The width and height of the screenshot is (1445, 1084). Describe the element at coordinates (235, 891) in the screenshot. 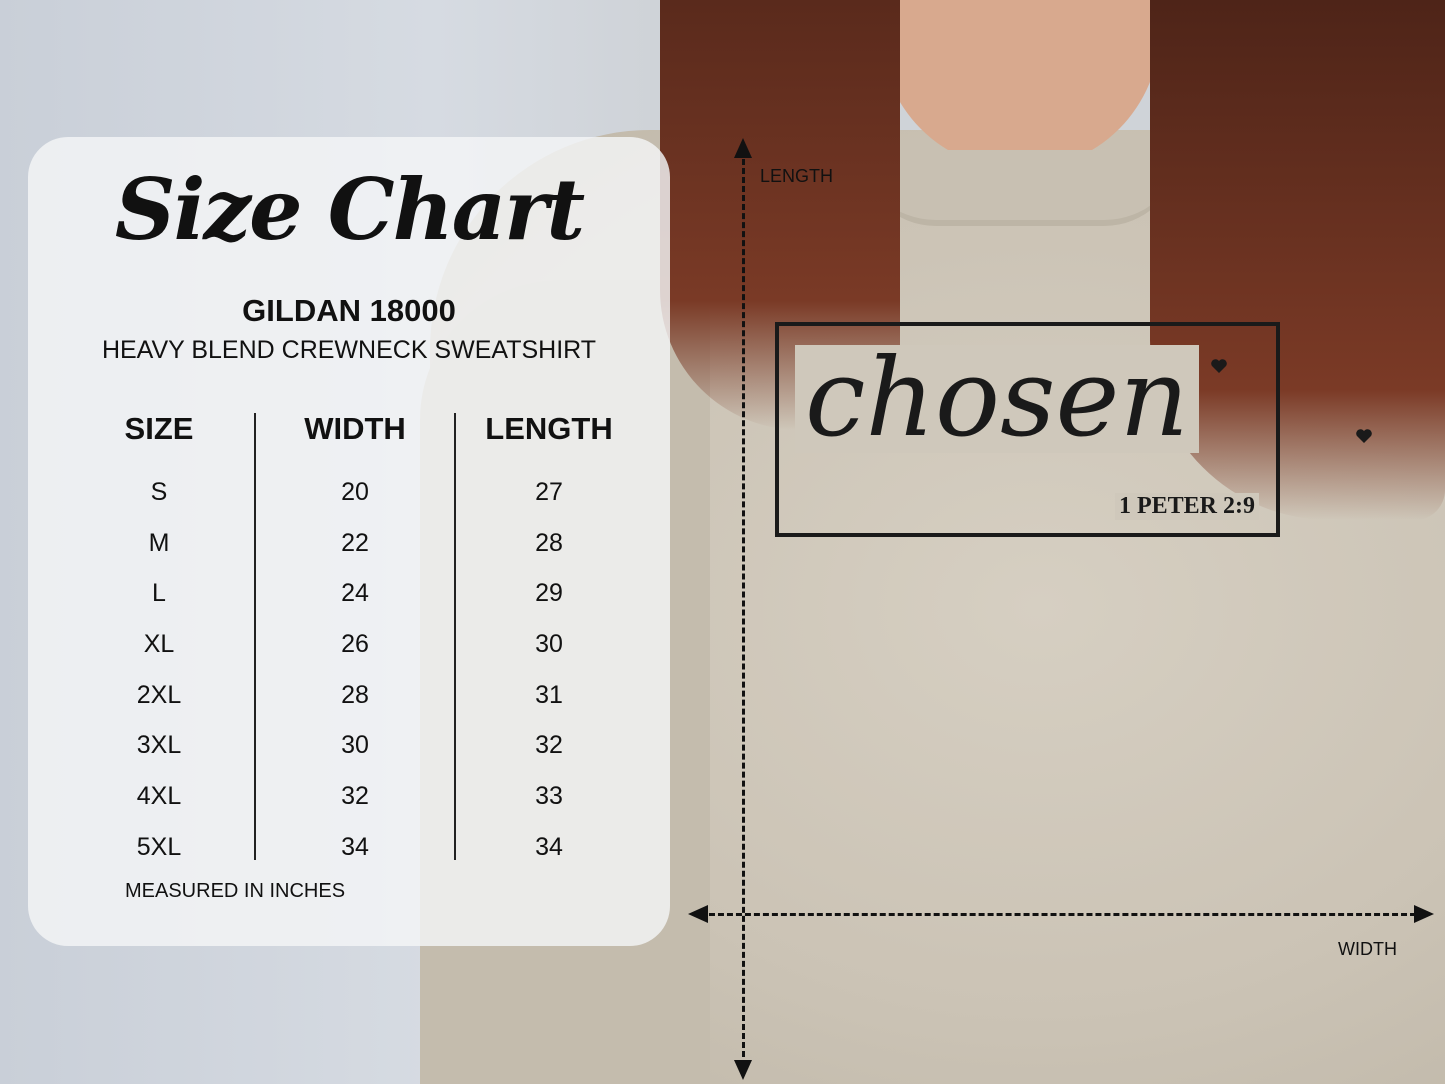

I see `measurement-note: MEASURED IN INCHES` at that location.